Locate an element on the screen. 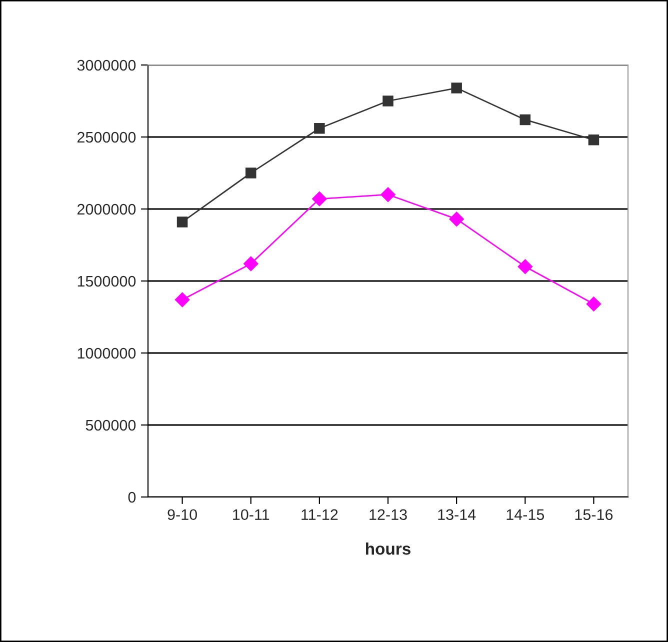 This screenshot has height=642, width=668. x-tick-label: 11-12 is located at coordinates (320, 514).